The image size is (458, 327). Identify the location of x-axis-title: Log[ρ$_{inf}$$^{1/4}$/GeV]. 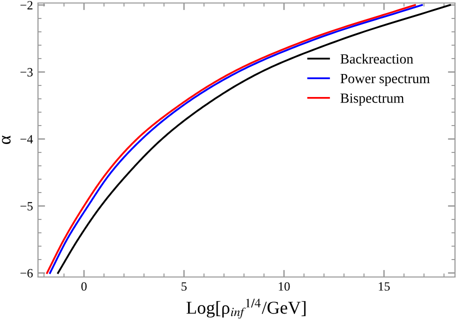
(246, 308).